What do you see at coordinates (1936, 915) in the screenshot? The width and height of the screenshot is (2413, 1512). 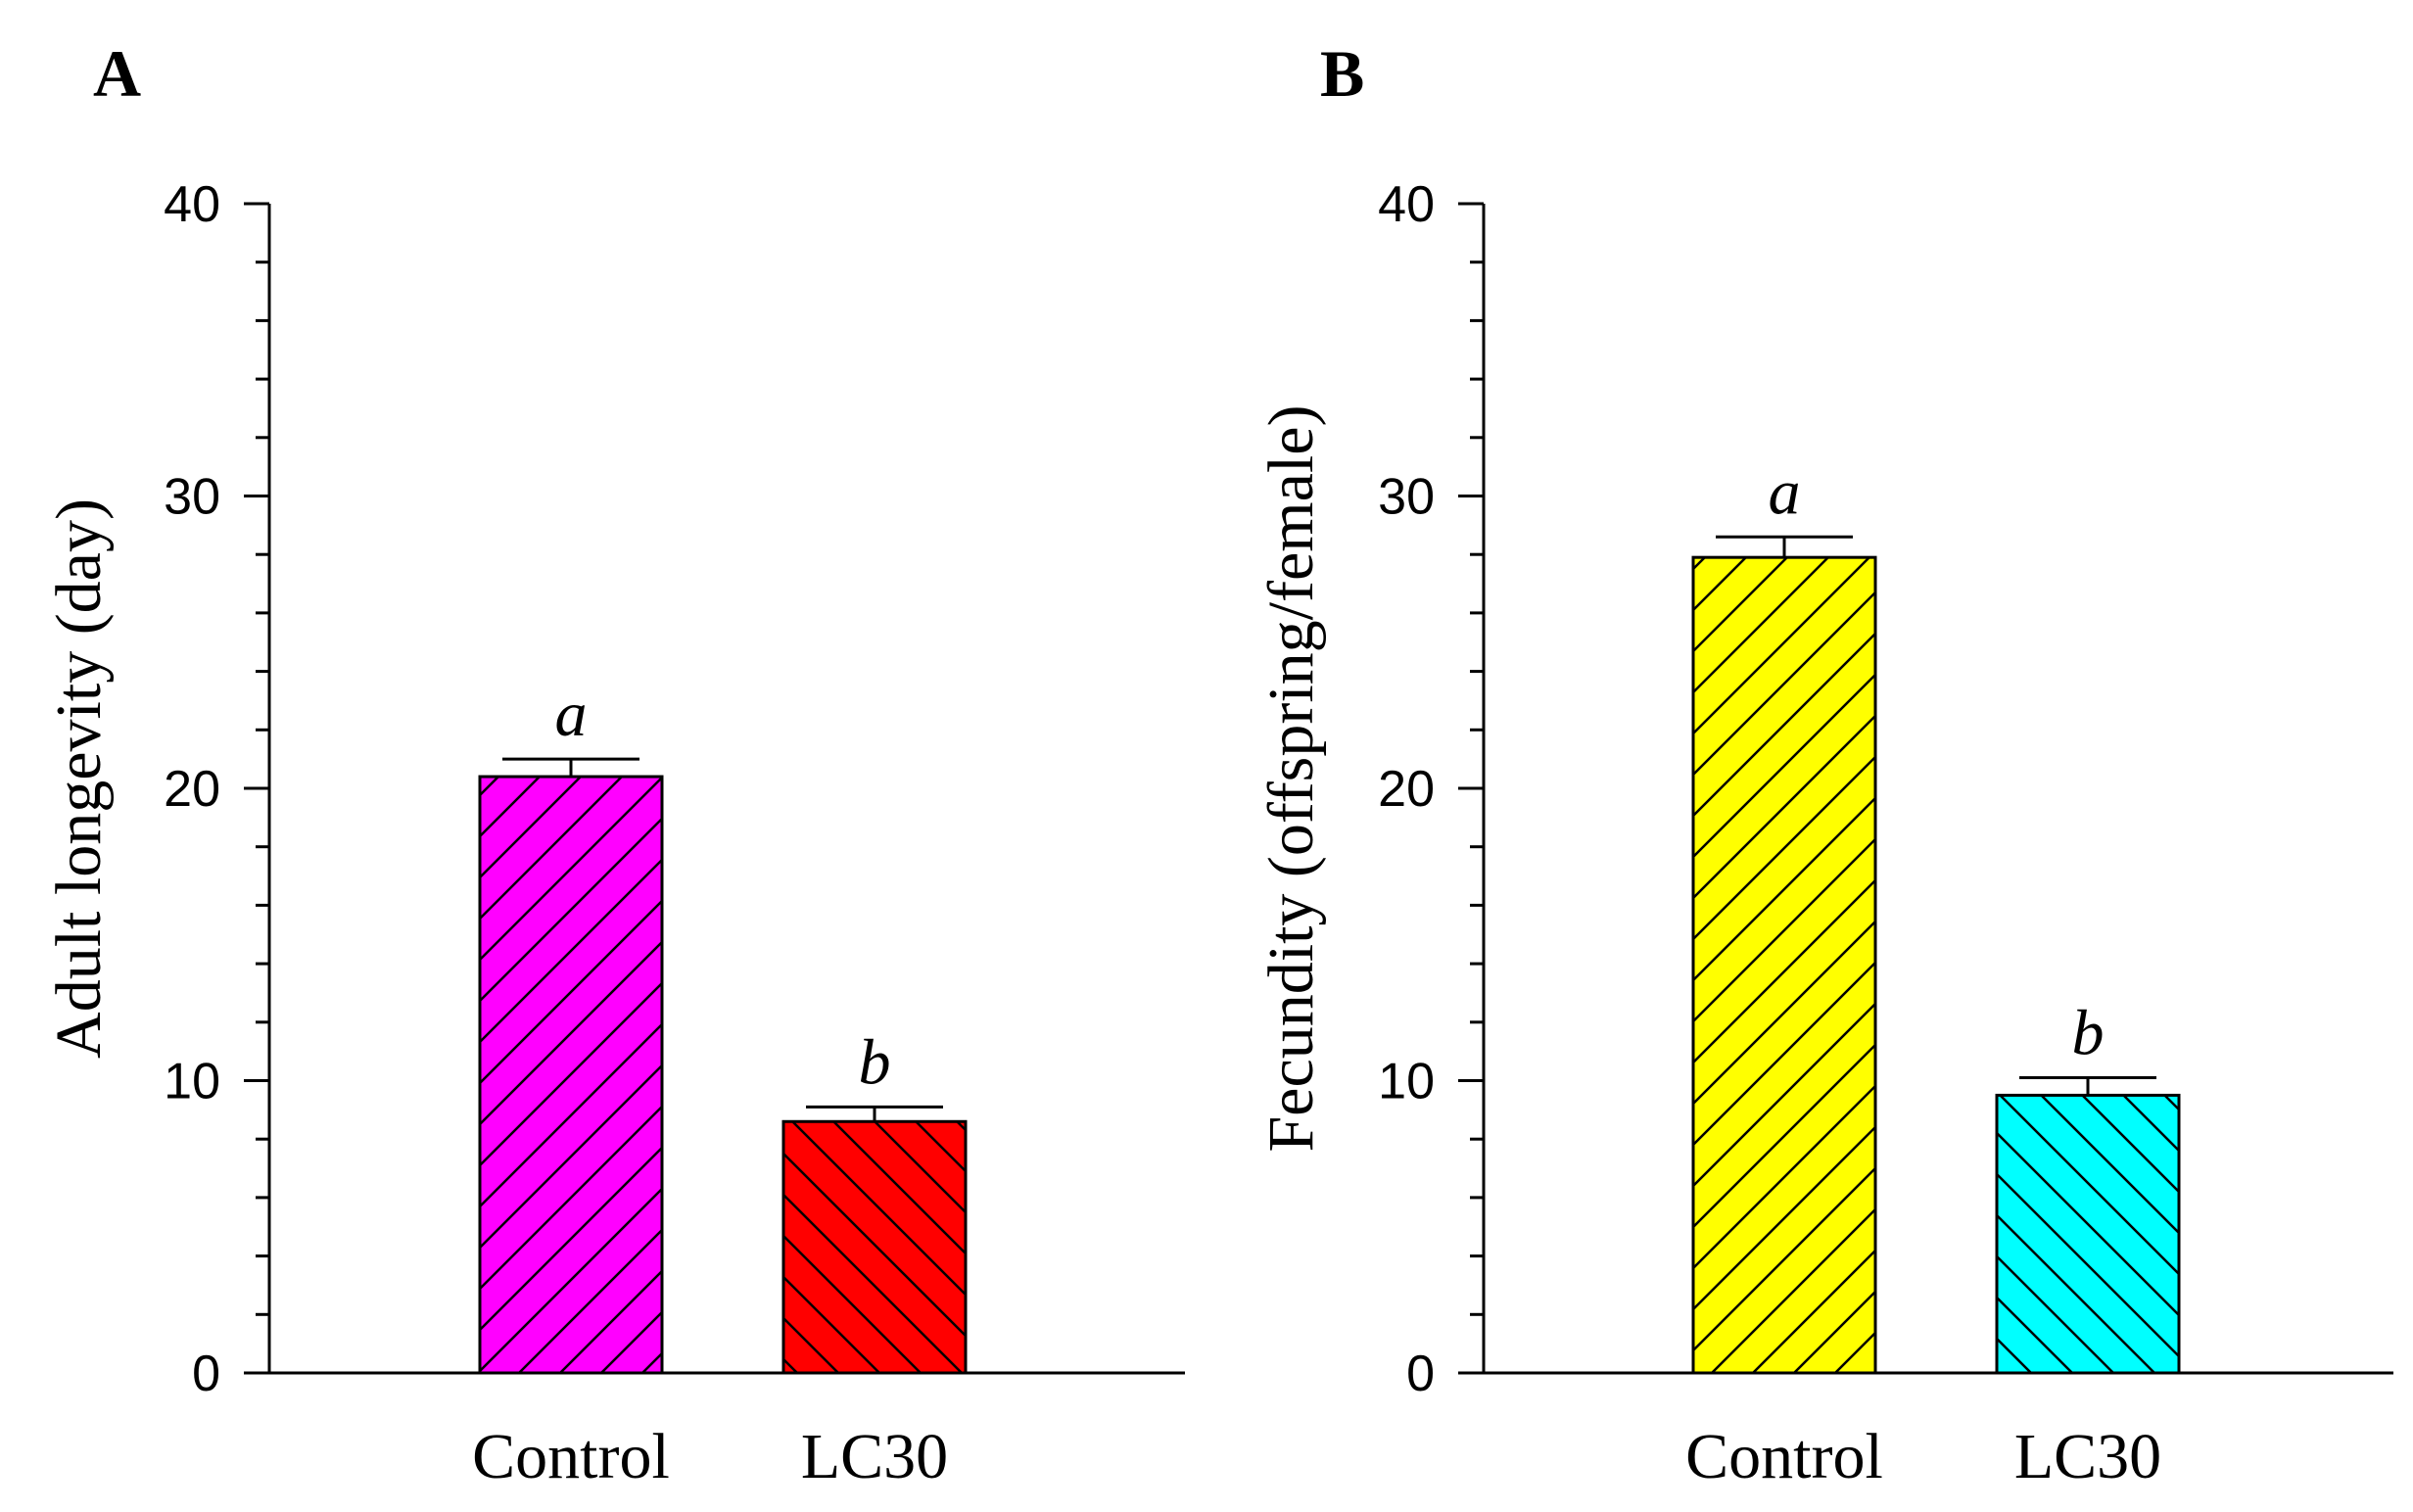 I see `bars-b: ab` at bounding box center [1936, 915].